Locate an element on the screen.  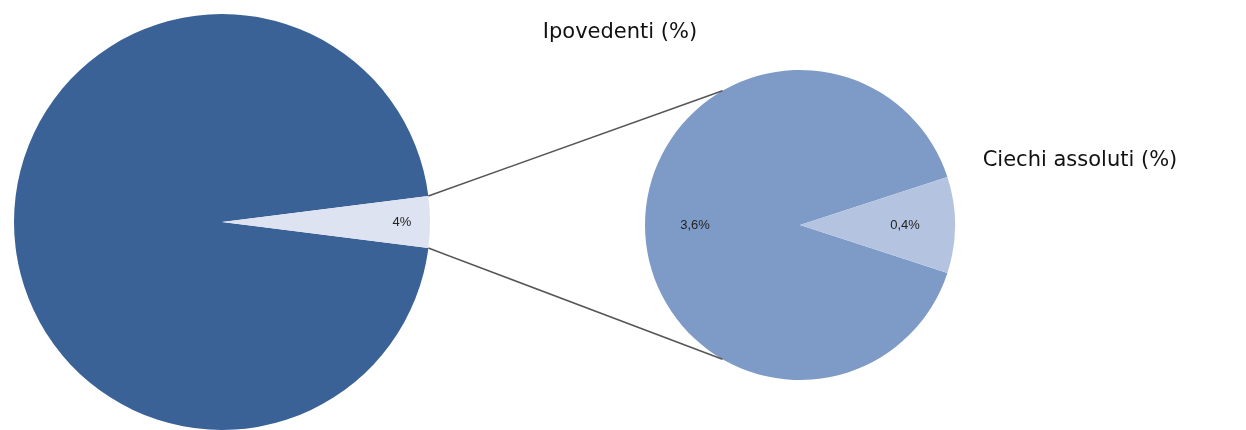
slice-label: Ciechi assoluti (%) is located at coordinates (1080, 159).